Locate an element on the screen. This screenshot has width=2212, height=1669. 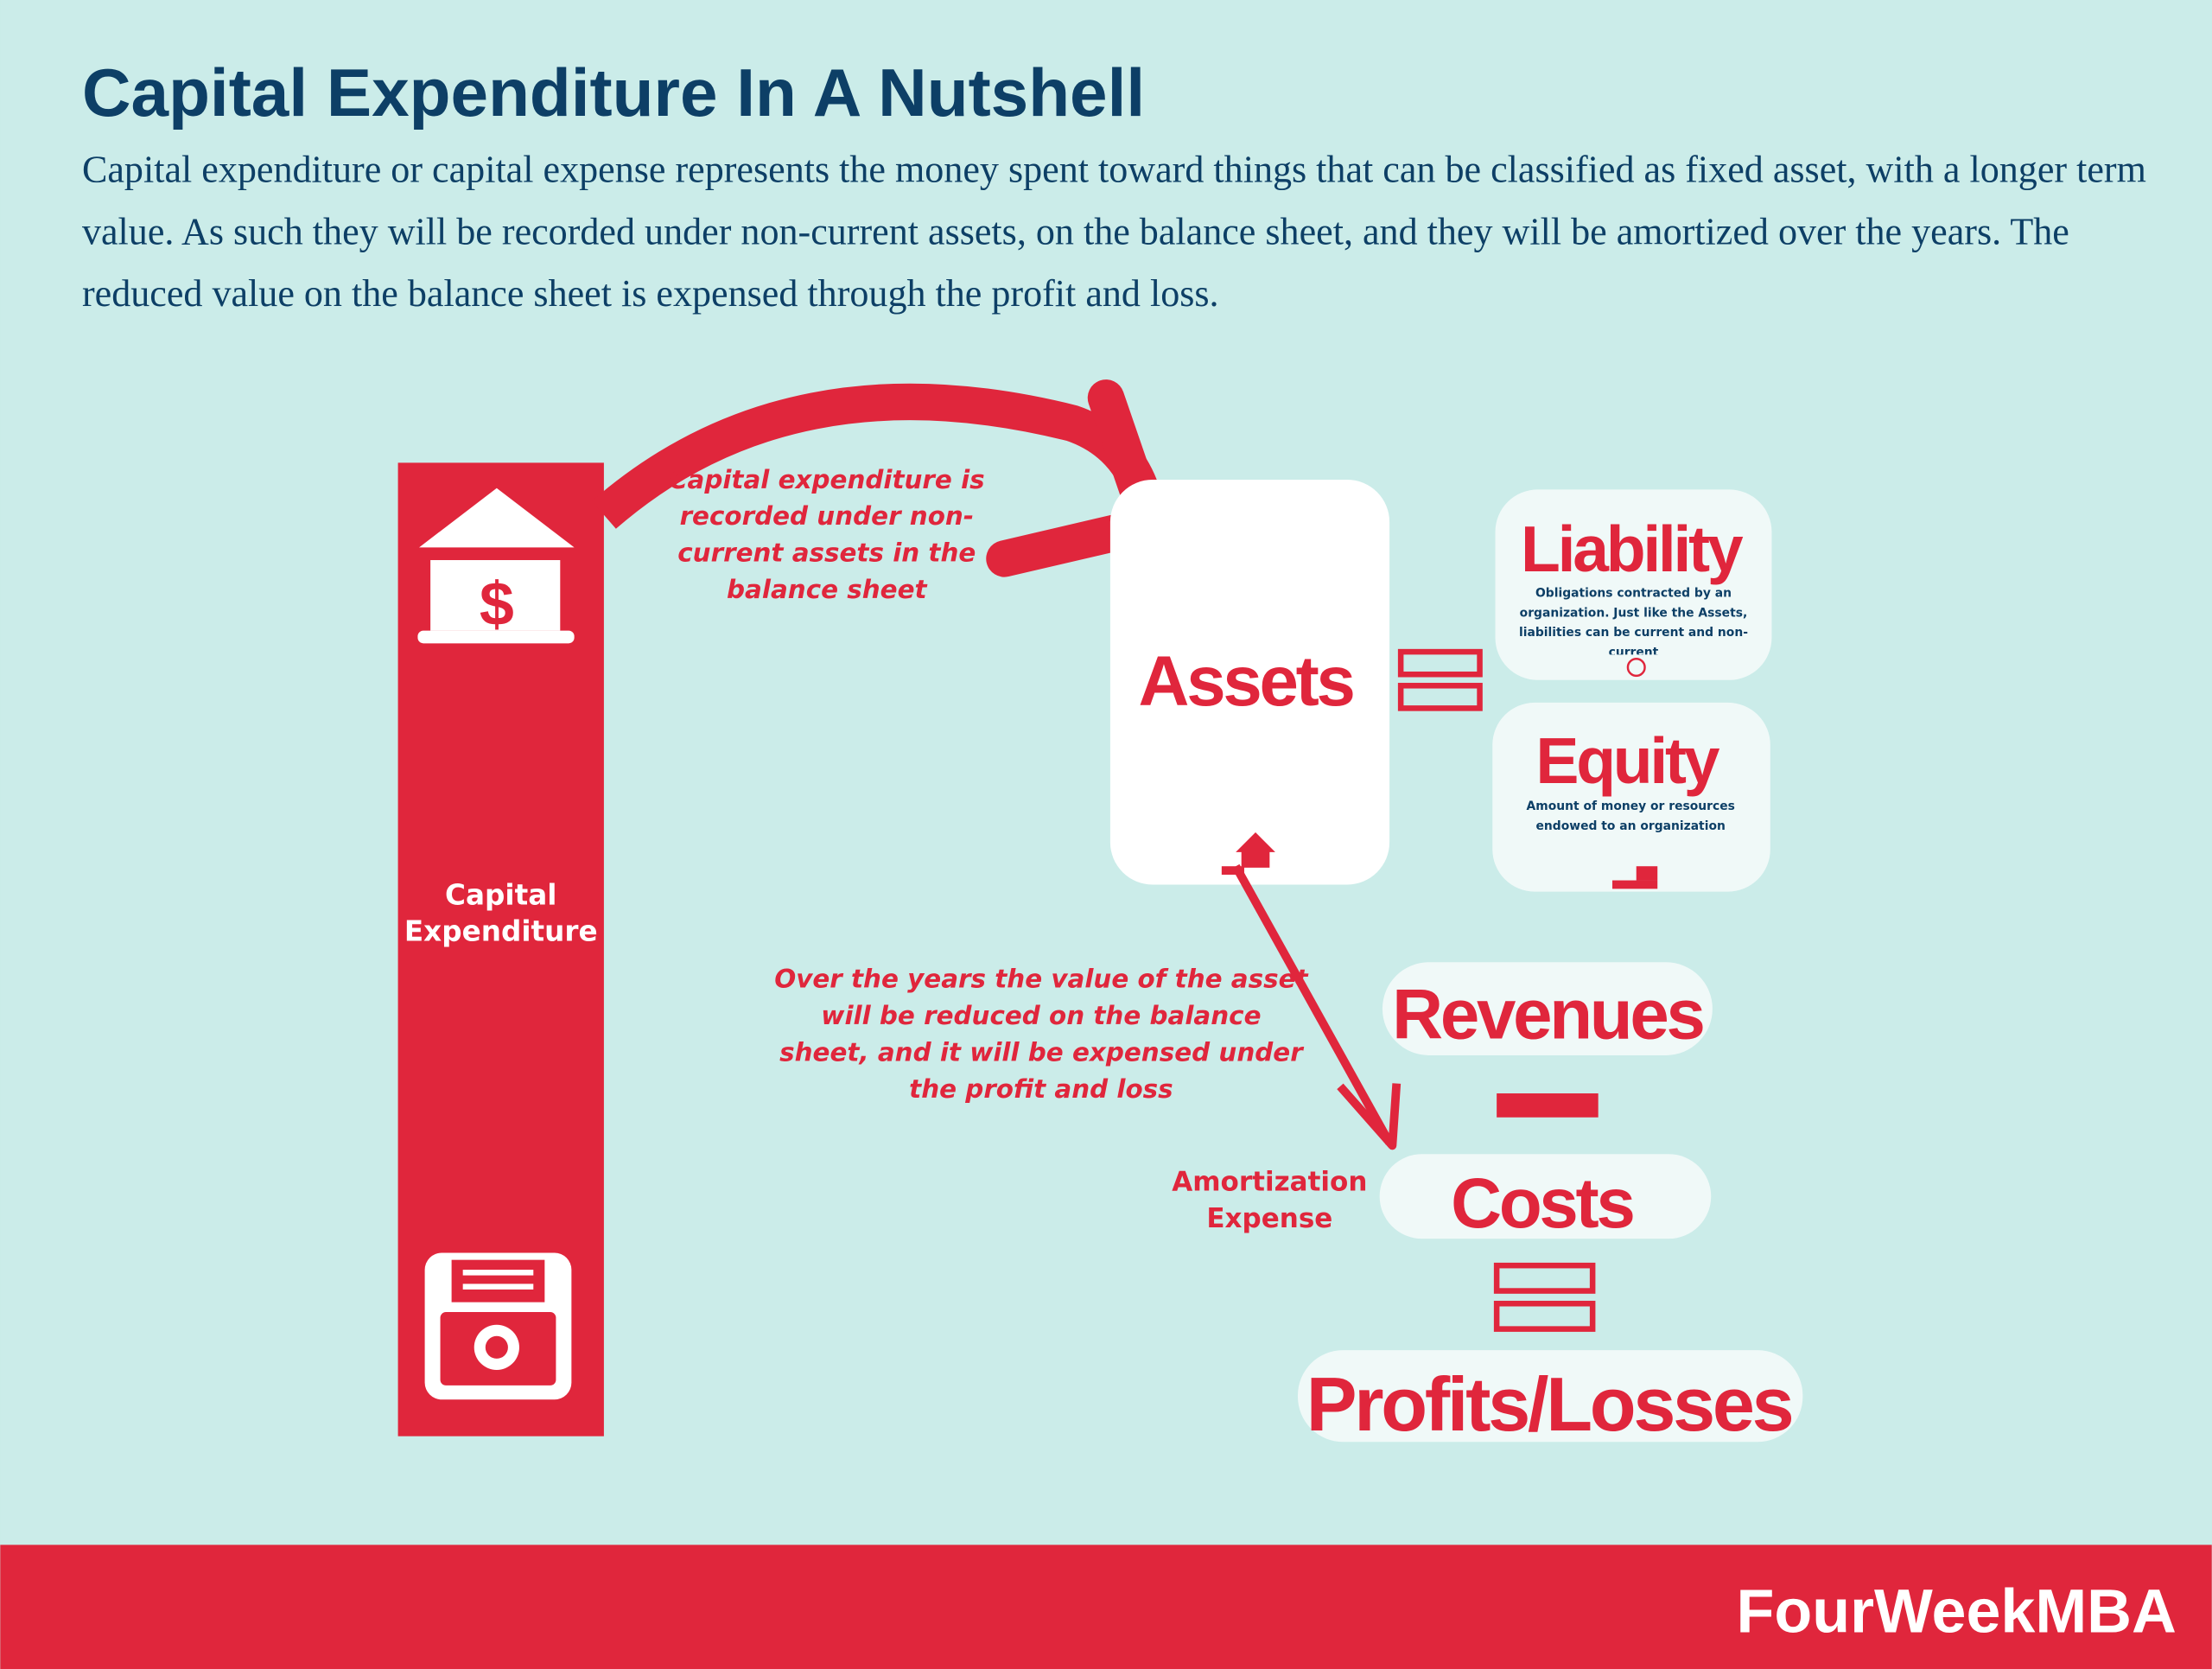
bank-body is located at coordinates (495, 595).